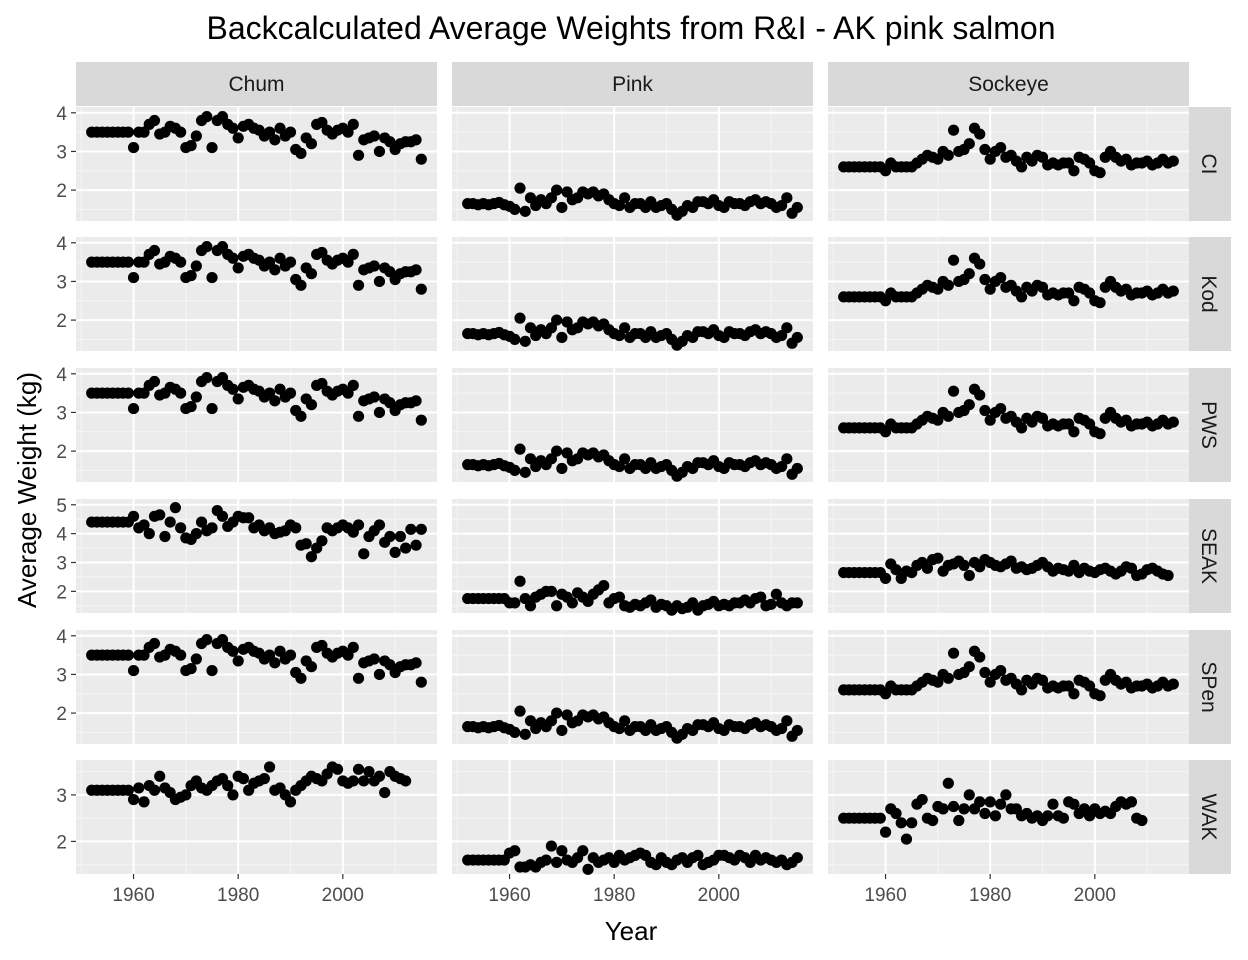 The image size is (1248, 960). What do you see at coordinates (1208, 816) in the screenshot?
I see `row-strip-label: WAK` at bounding box center [1208, 816].